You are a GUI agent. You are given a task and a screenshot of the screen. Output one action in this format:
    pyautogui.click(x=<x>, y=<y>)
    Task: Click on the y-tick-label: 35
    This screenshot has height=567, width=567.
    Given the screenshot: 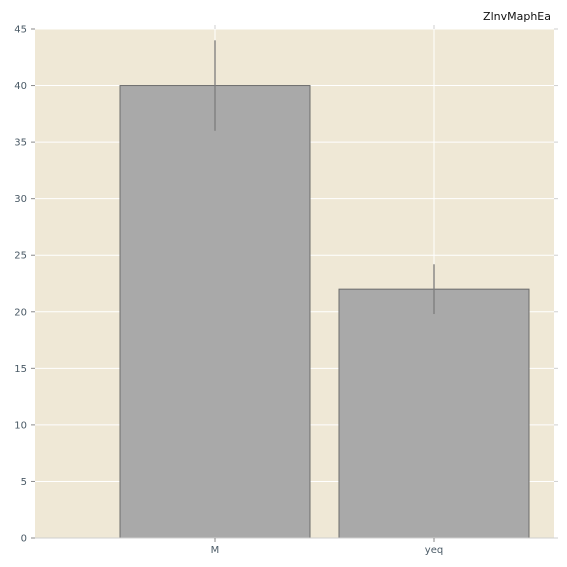 What is the action you would take?
    pyautogui.click(x=20, y=143)
    